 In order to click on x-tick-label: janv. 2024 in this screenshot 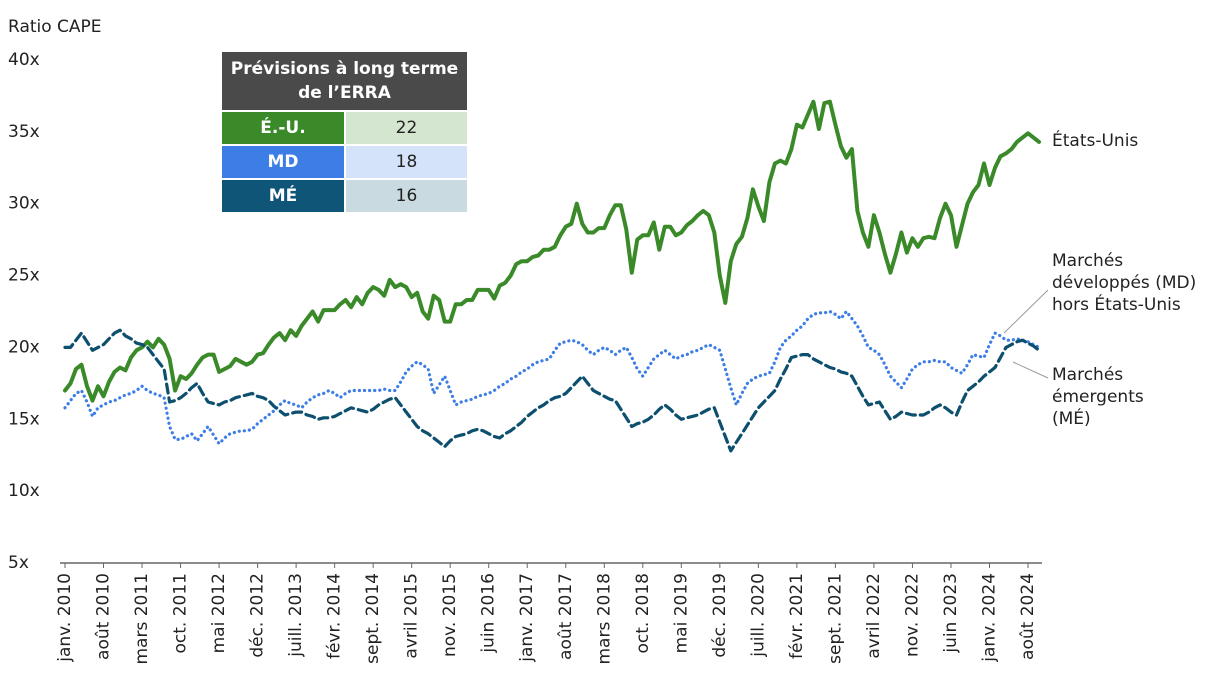, I will do `click(989, 618)`.